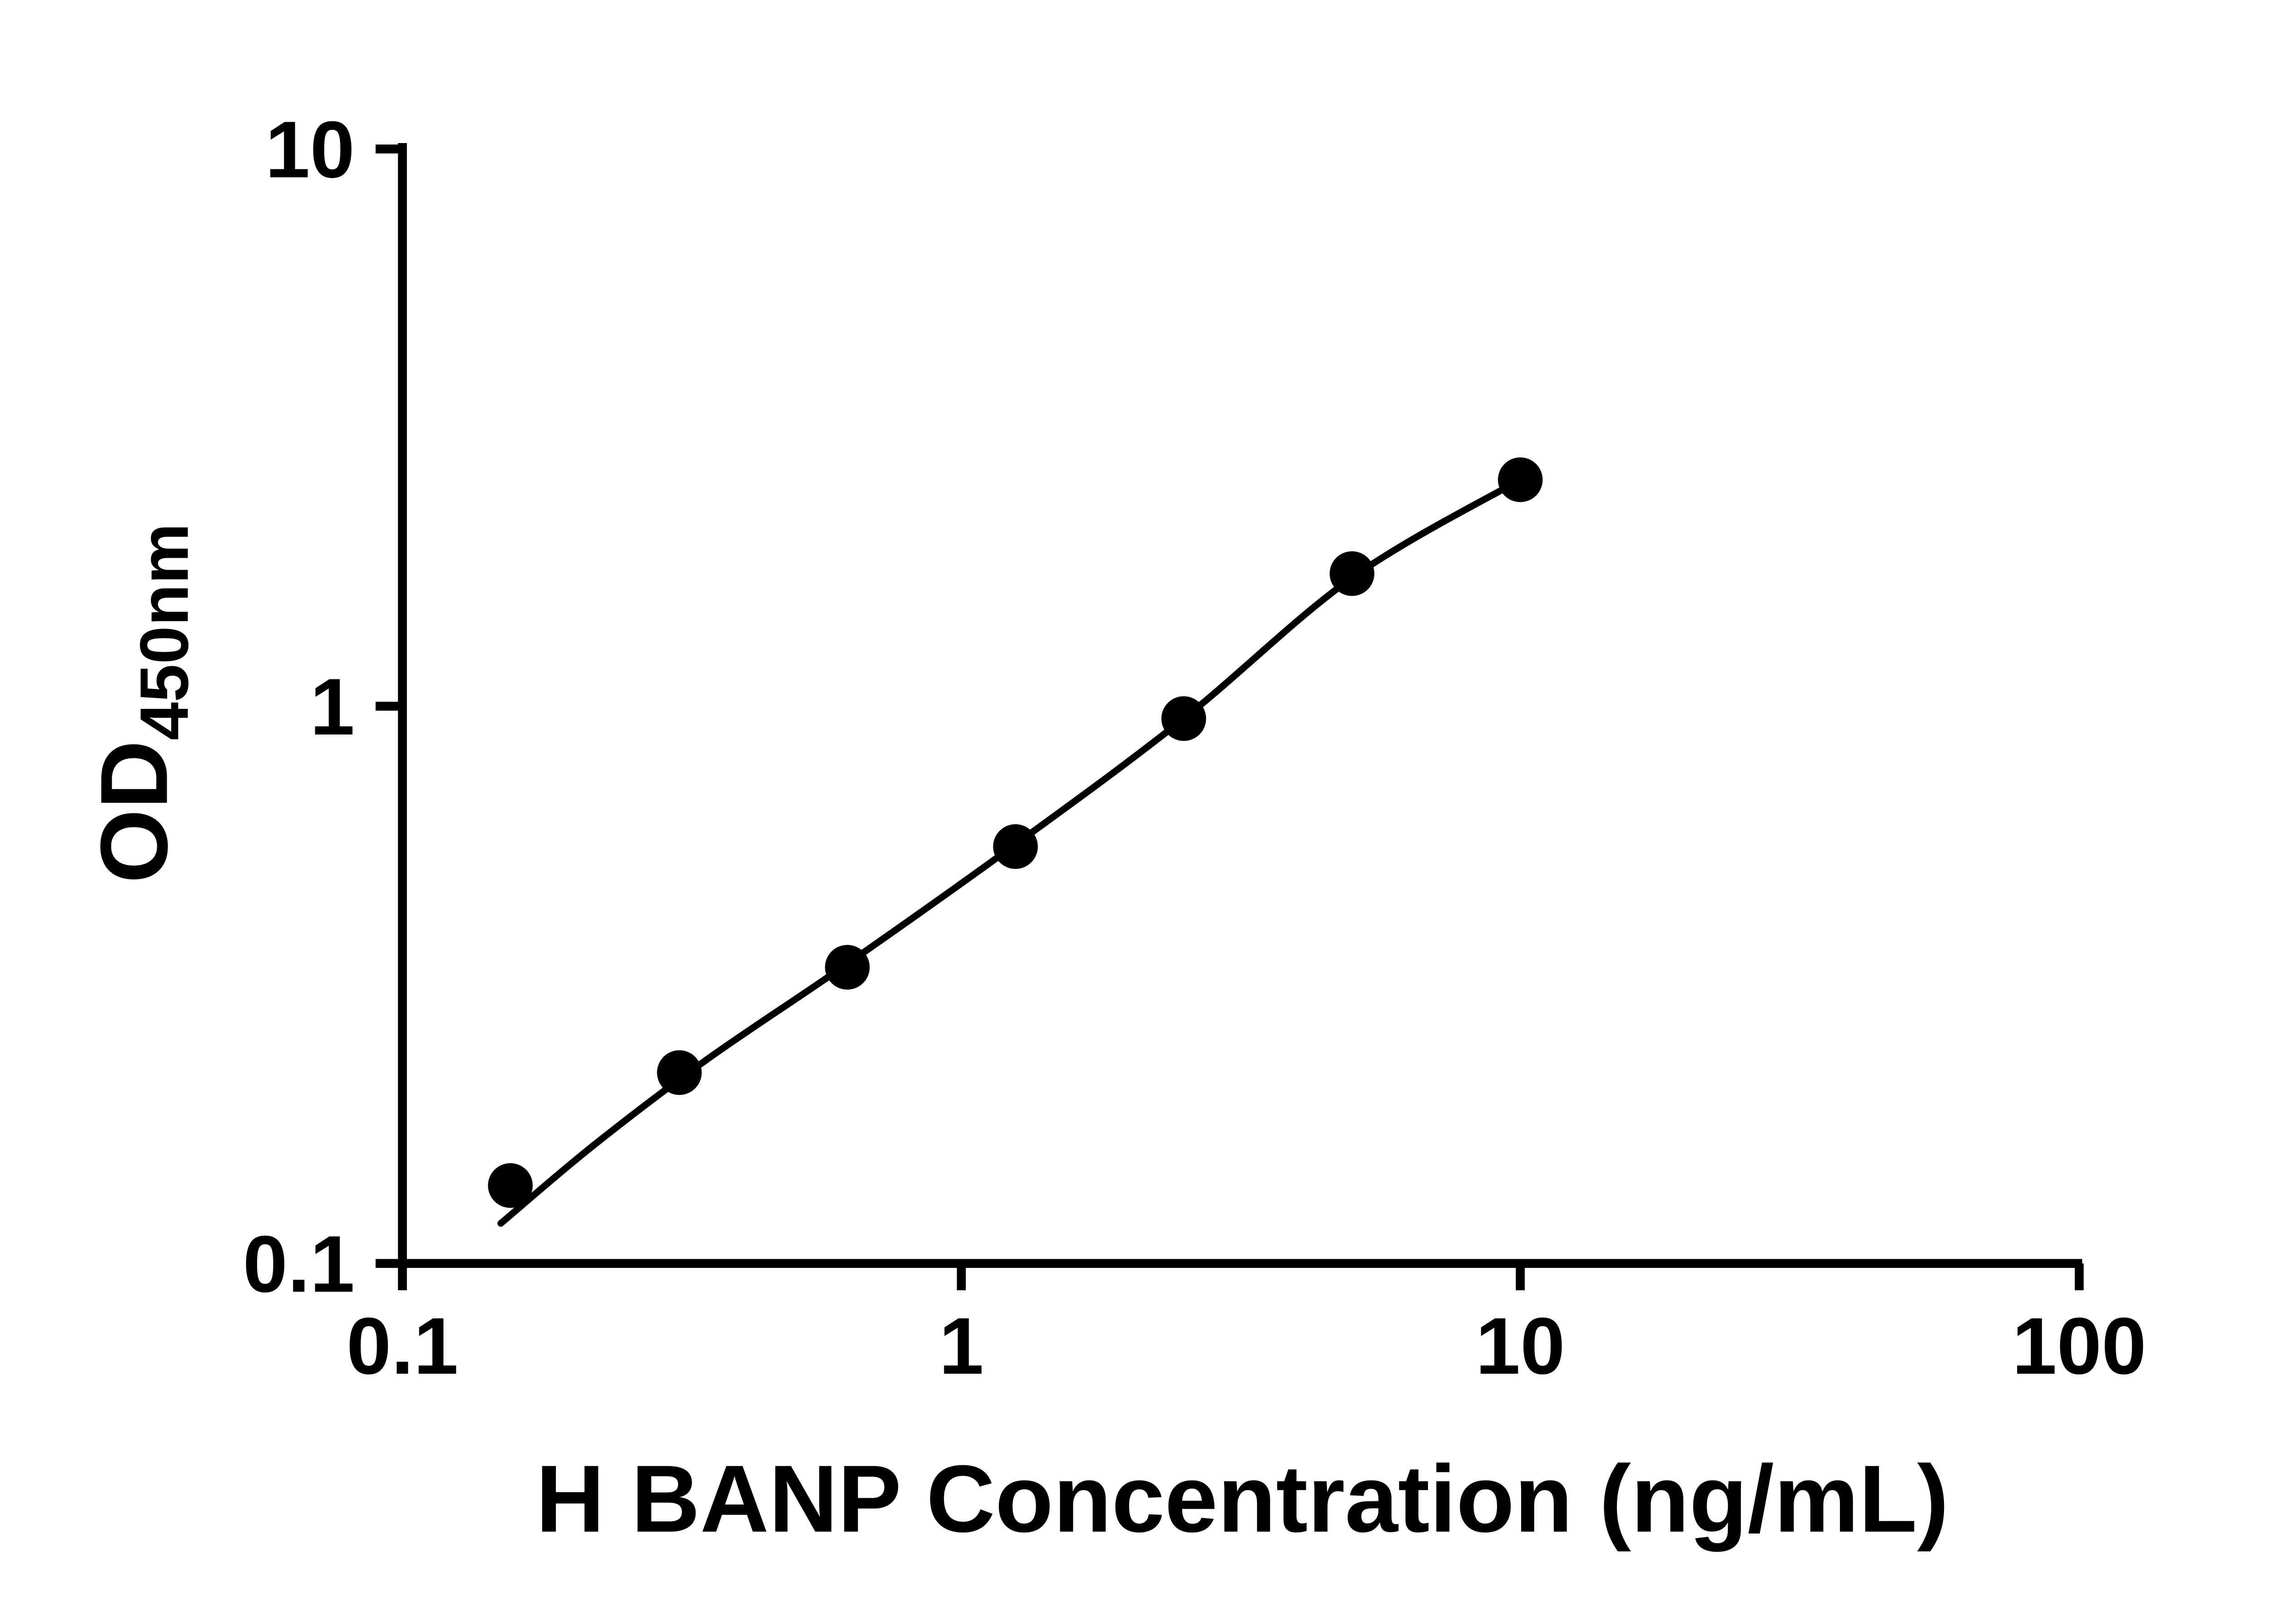 This screenshot has height=1624, width=2271. Describe the element at coordinates (310, 149) in the screenshot. I see `y-tick-label: 10` at that location.